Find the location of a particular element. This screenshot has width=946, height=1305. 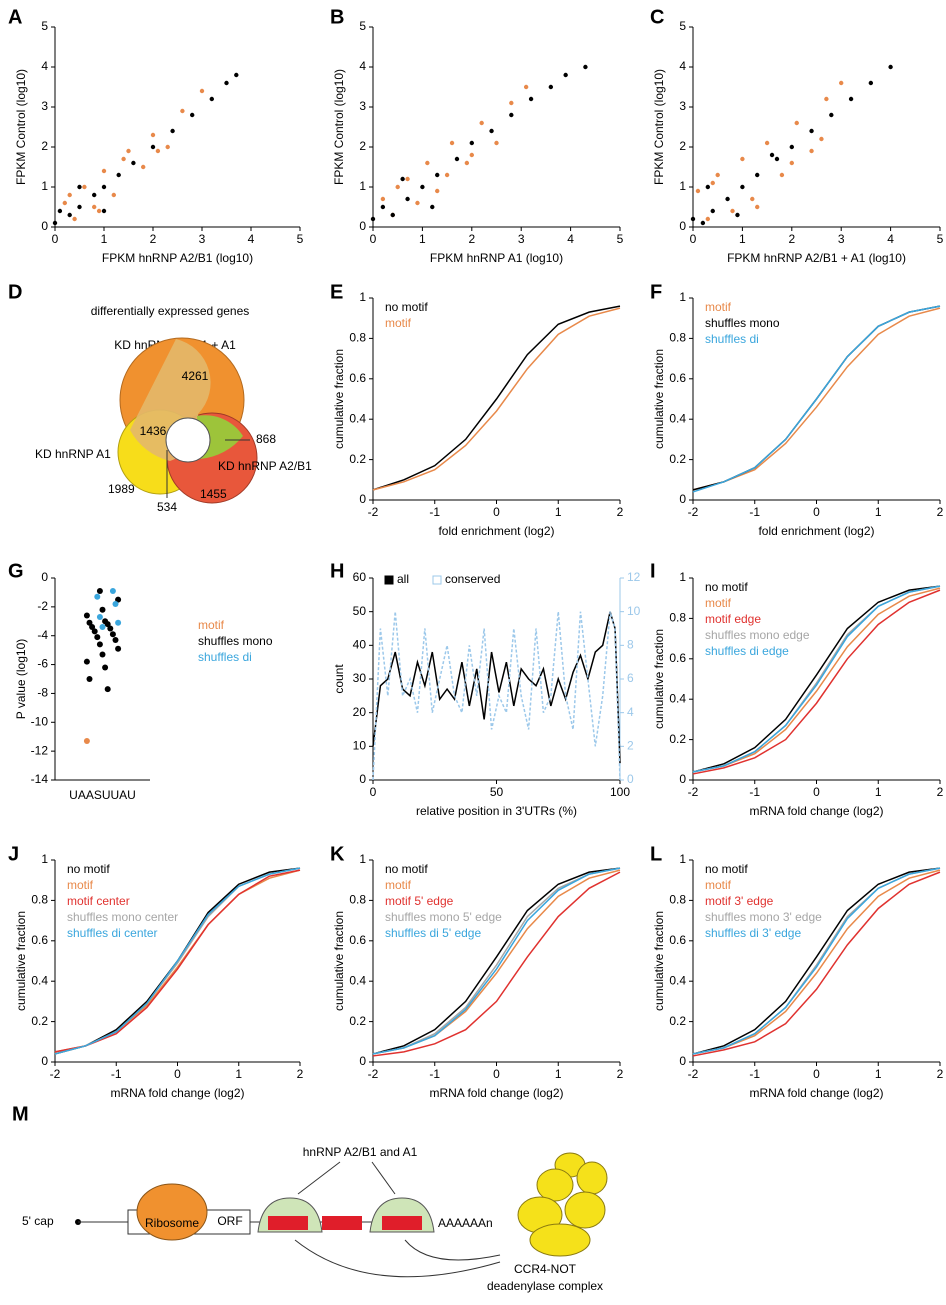

y-axis-label: FPKM Control (log10) is located at coordinates (339, 127).